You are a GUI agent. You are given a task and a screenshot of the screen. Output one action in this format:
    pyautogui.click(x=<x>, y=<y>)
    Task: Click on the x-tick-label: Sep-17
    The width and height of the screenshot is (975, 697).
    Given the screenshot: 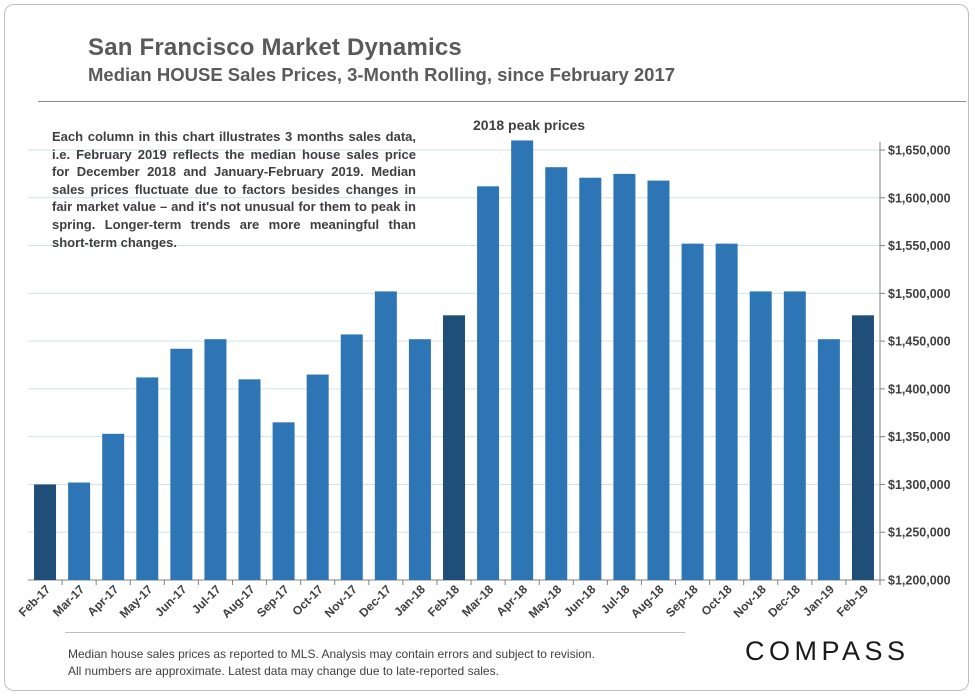 What is the action you would take?
    pyautogui.click(x=273, y=601)
    